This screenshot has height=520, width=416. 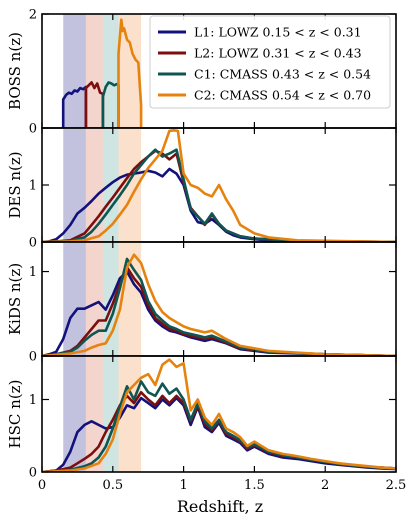 I want to click on series-l2-line, so click(x=94, y=104).